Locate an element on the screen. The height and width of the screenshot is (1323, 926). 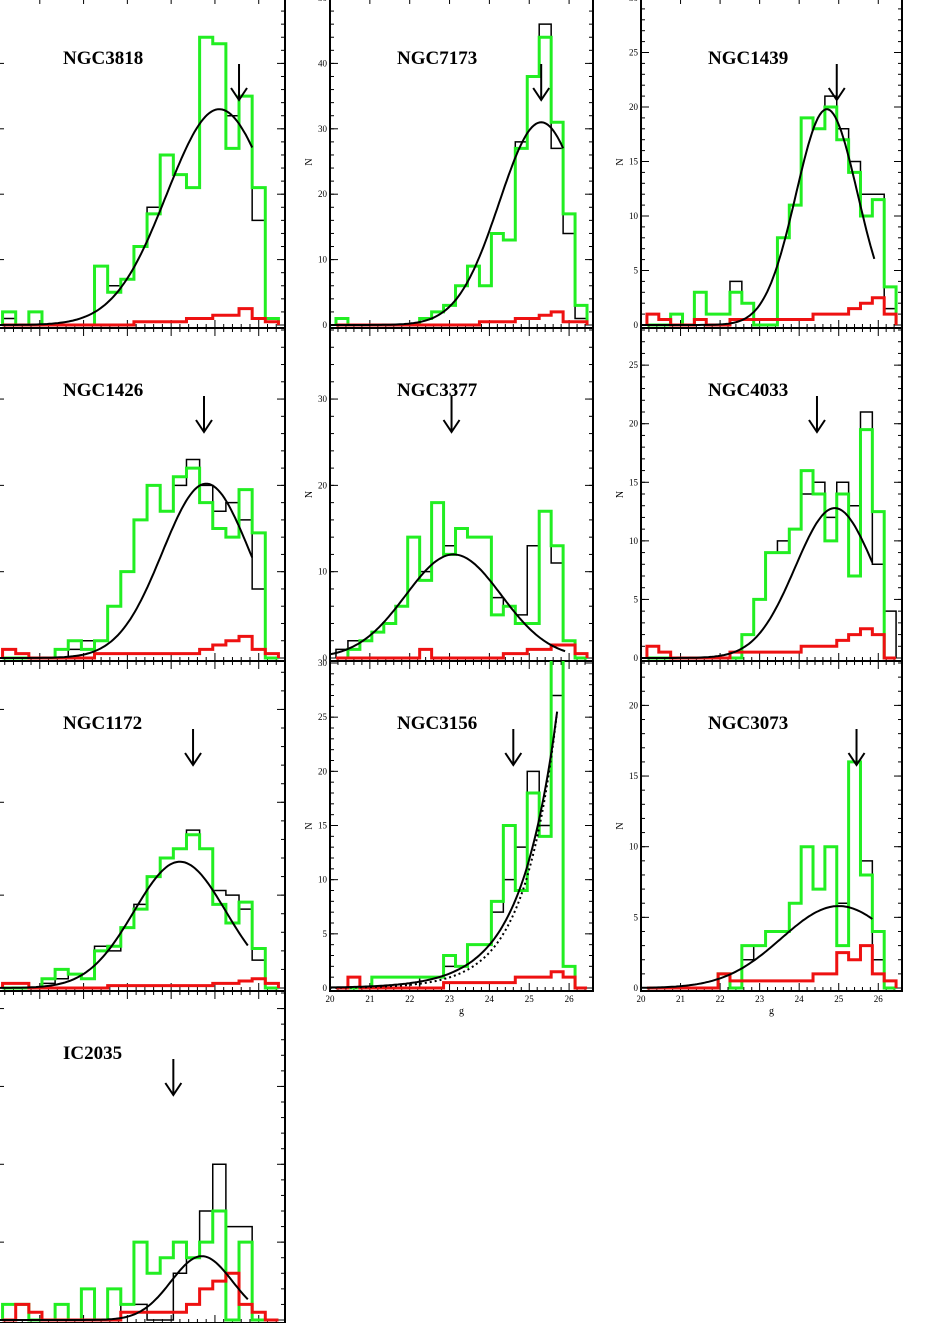
panel-ngc4033: 0 5 10 15 20 25 N NGC4033 is located at coordinates (759, 495).